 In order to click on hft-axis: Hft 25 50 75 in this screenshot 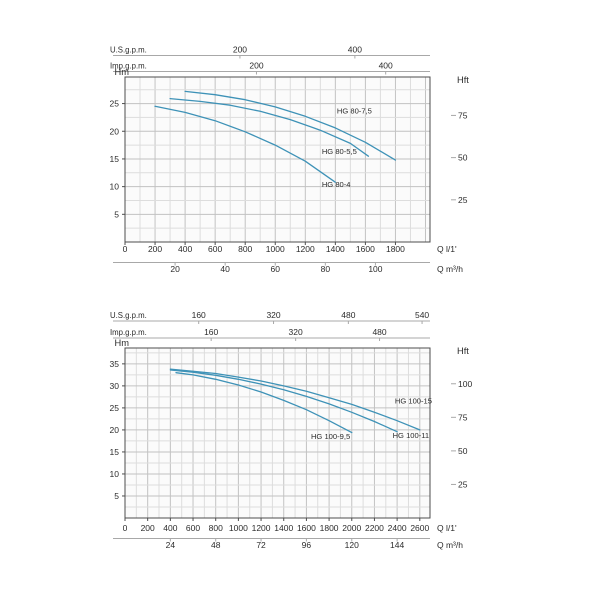, I will do `click(460, 140)`.